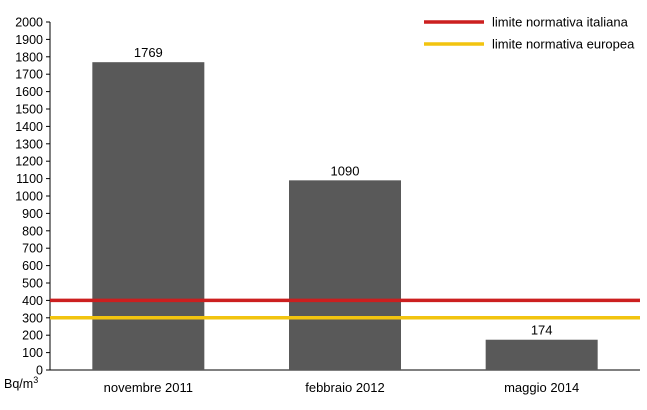  I want to click on y-axis-unit-label: Bq/m3, so click(21, 383).